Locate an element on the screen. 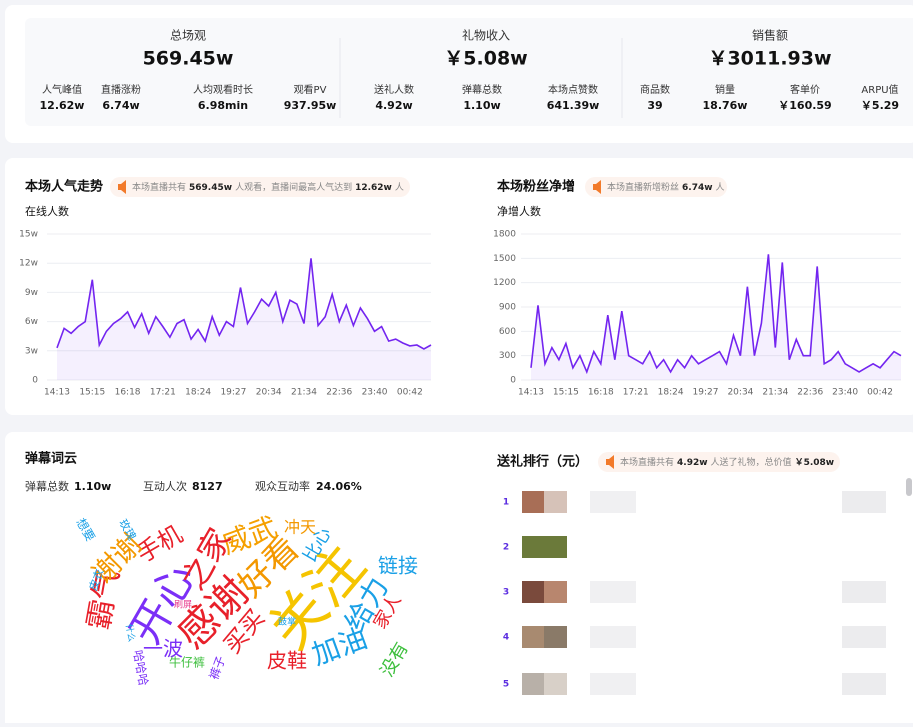 This screenshot has width=913, height=727. rank-number: 3 is located at coordinates (506, 593).